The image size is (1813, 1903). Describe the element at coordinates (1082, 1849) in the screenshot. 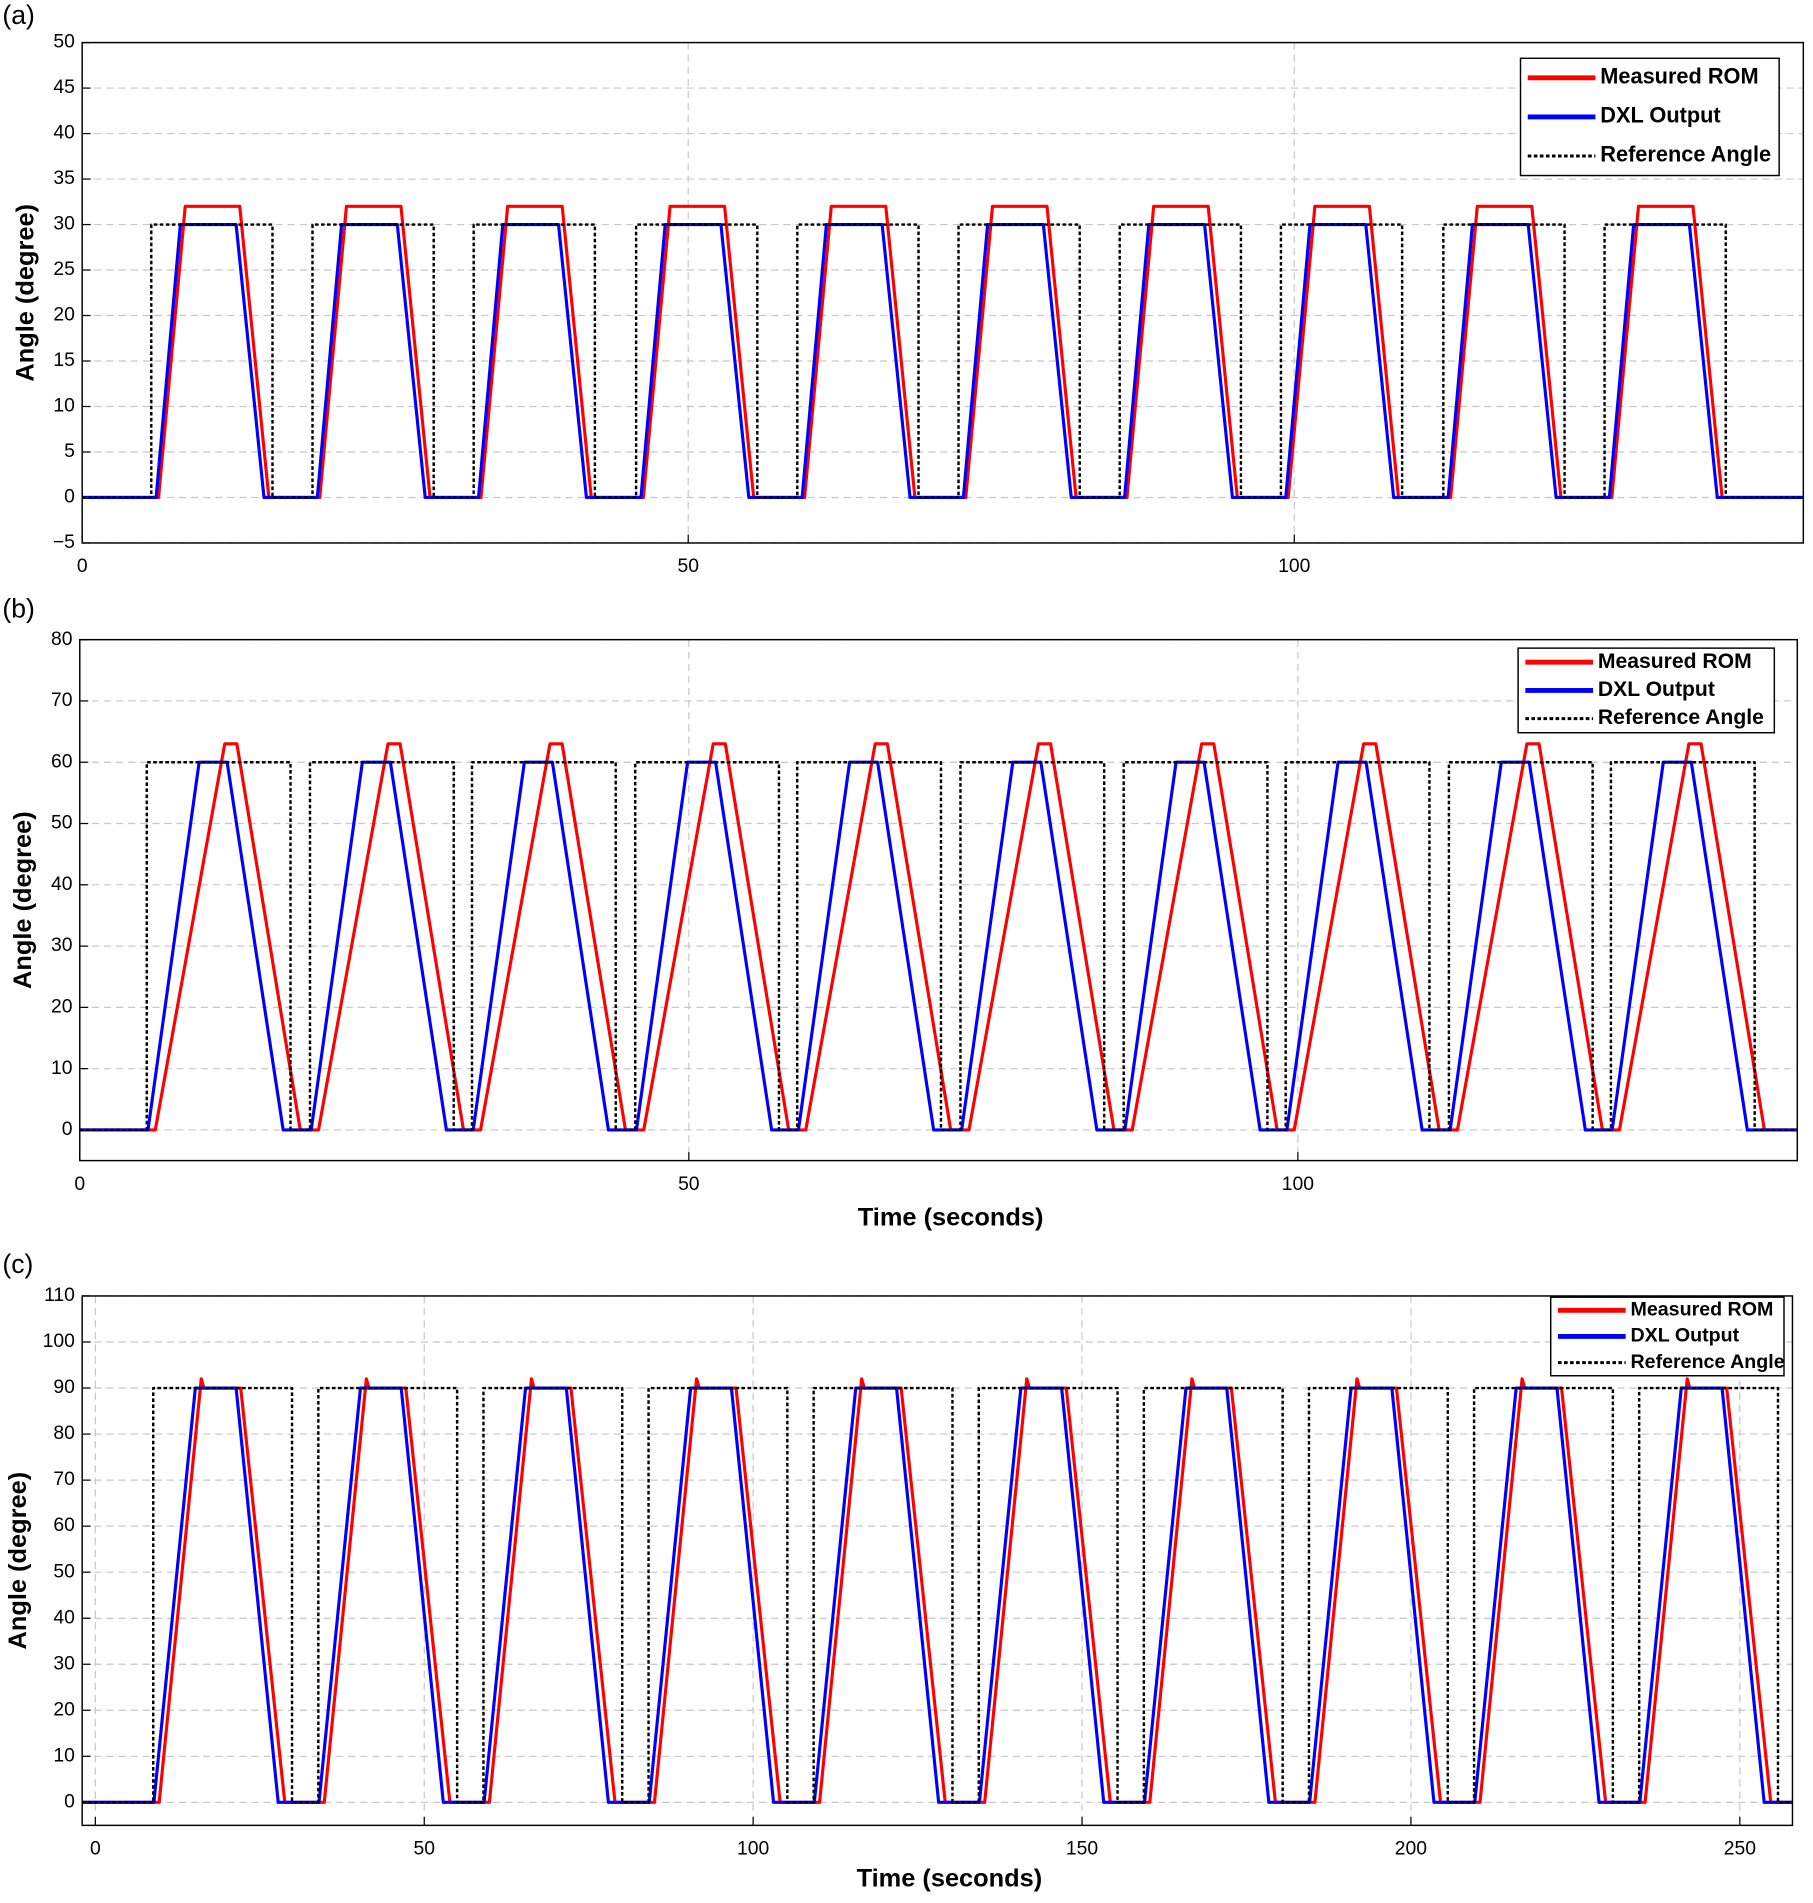

I see `x-tick-label: 150` at that location.